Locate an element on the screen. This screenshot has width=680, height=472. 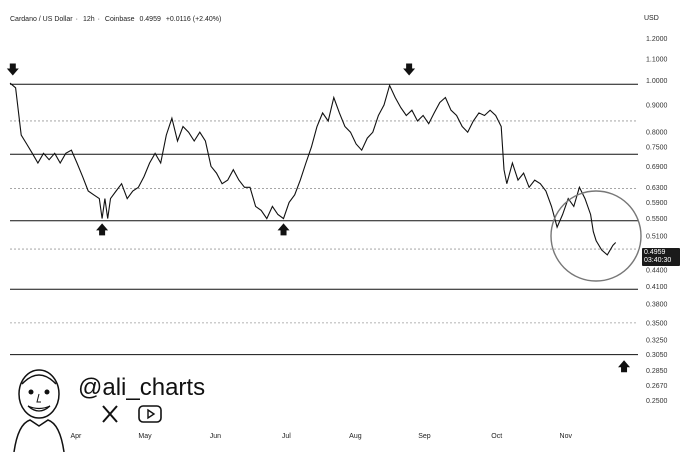
y-tick-label: 0.2500 is located at coordinates (657, 401).